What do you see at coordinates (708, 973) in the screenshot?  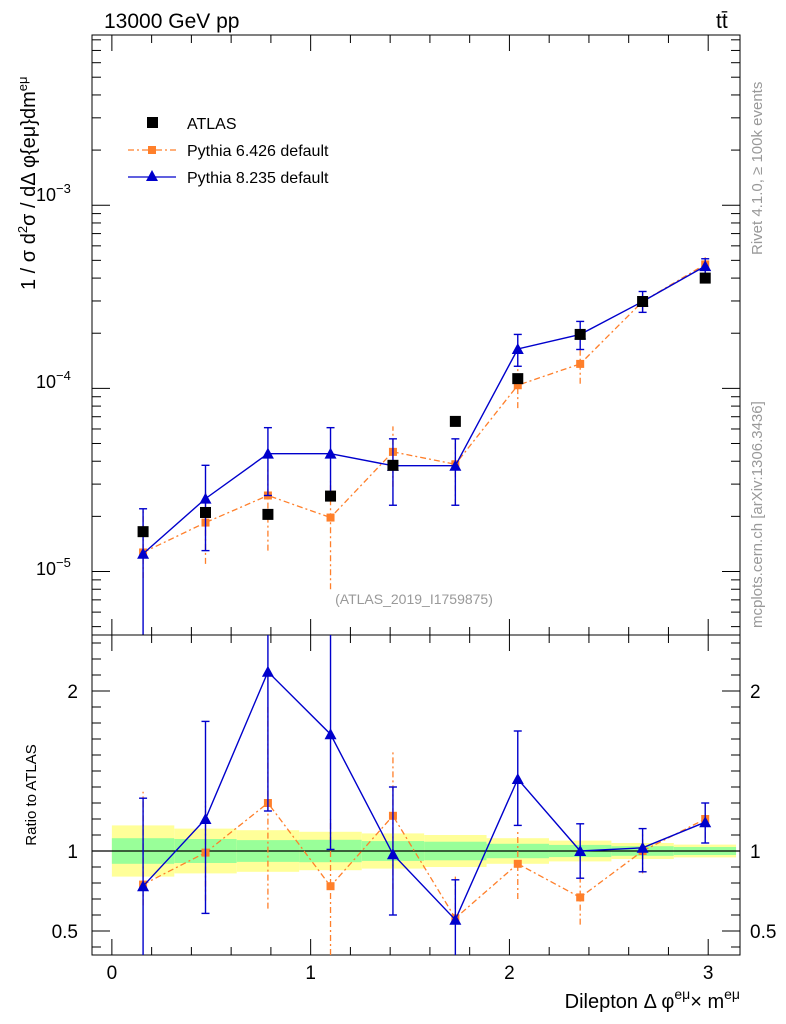 I see `x-tick-label: 3` at bounding box center [708, 973].